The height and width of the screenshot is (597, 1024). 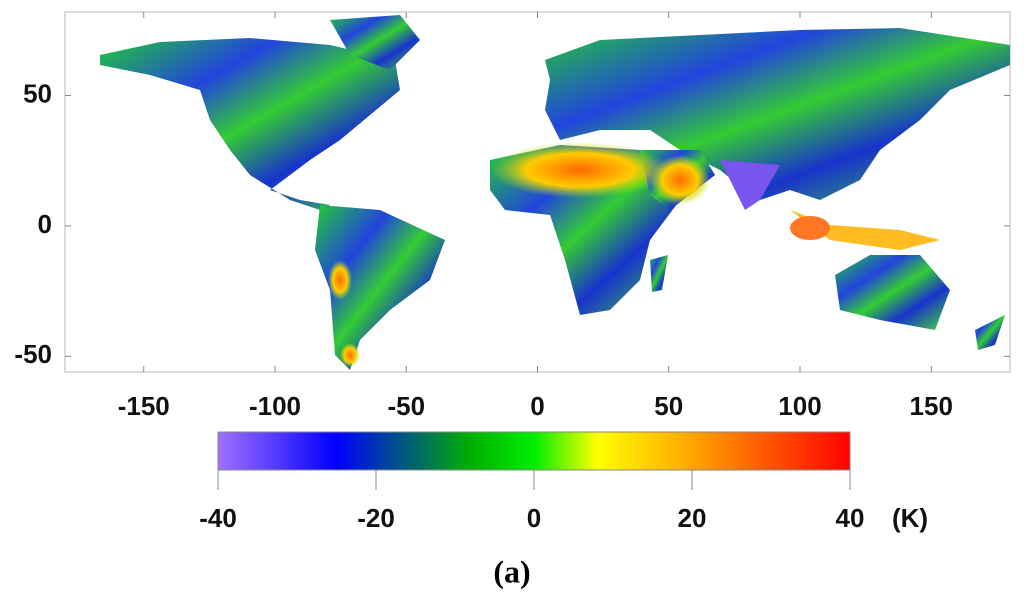 I want to click on colorbar-unit: (K), so click(x=910, y=518).